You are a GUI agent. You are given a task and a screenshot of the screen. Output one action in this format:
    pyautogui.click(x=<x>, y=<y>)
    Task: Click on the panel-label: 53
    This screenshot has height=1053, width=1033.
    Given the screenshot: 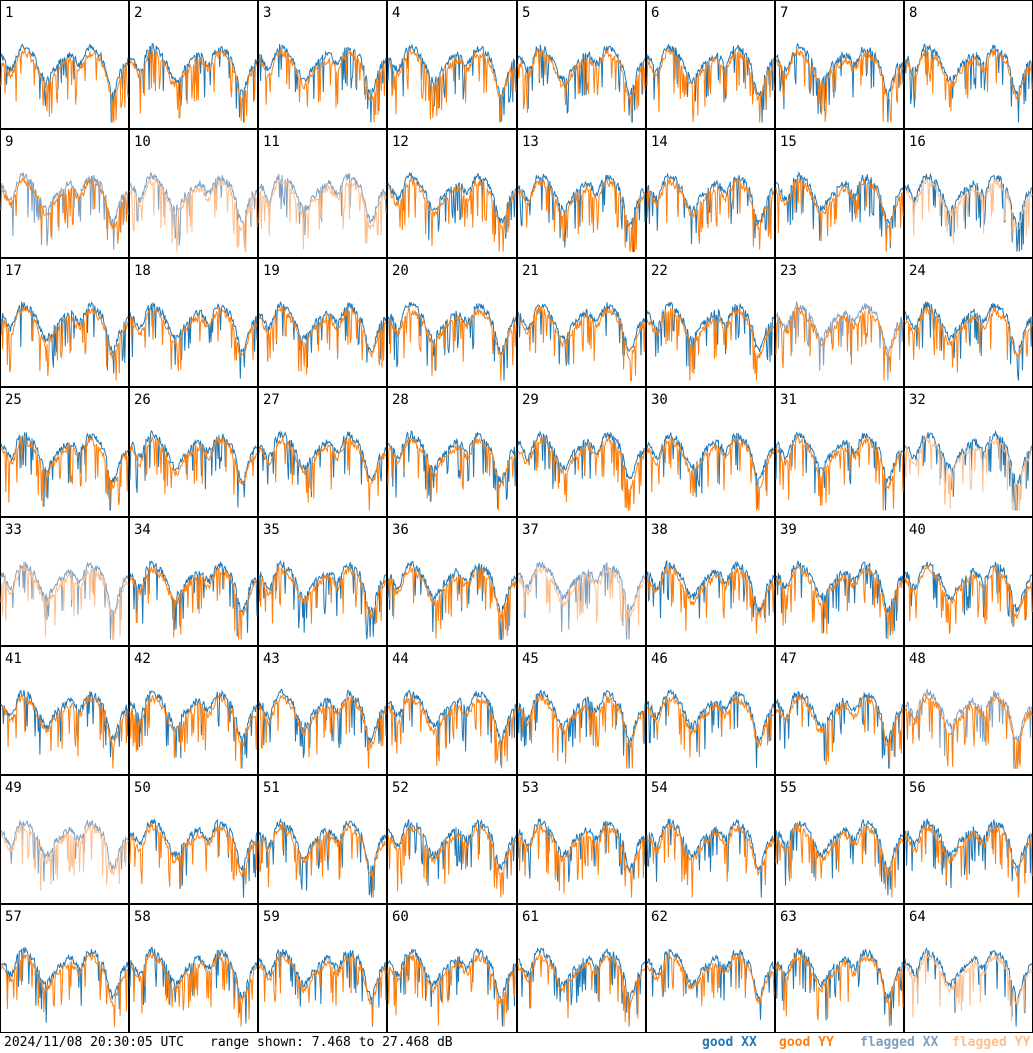 What is the action you would take?
    pyautogui.click(x=530, y=788)
    